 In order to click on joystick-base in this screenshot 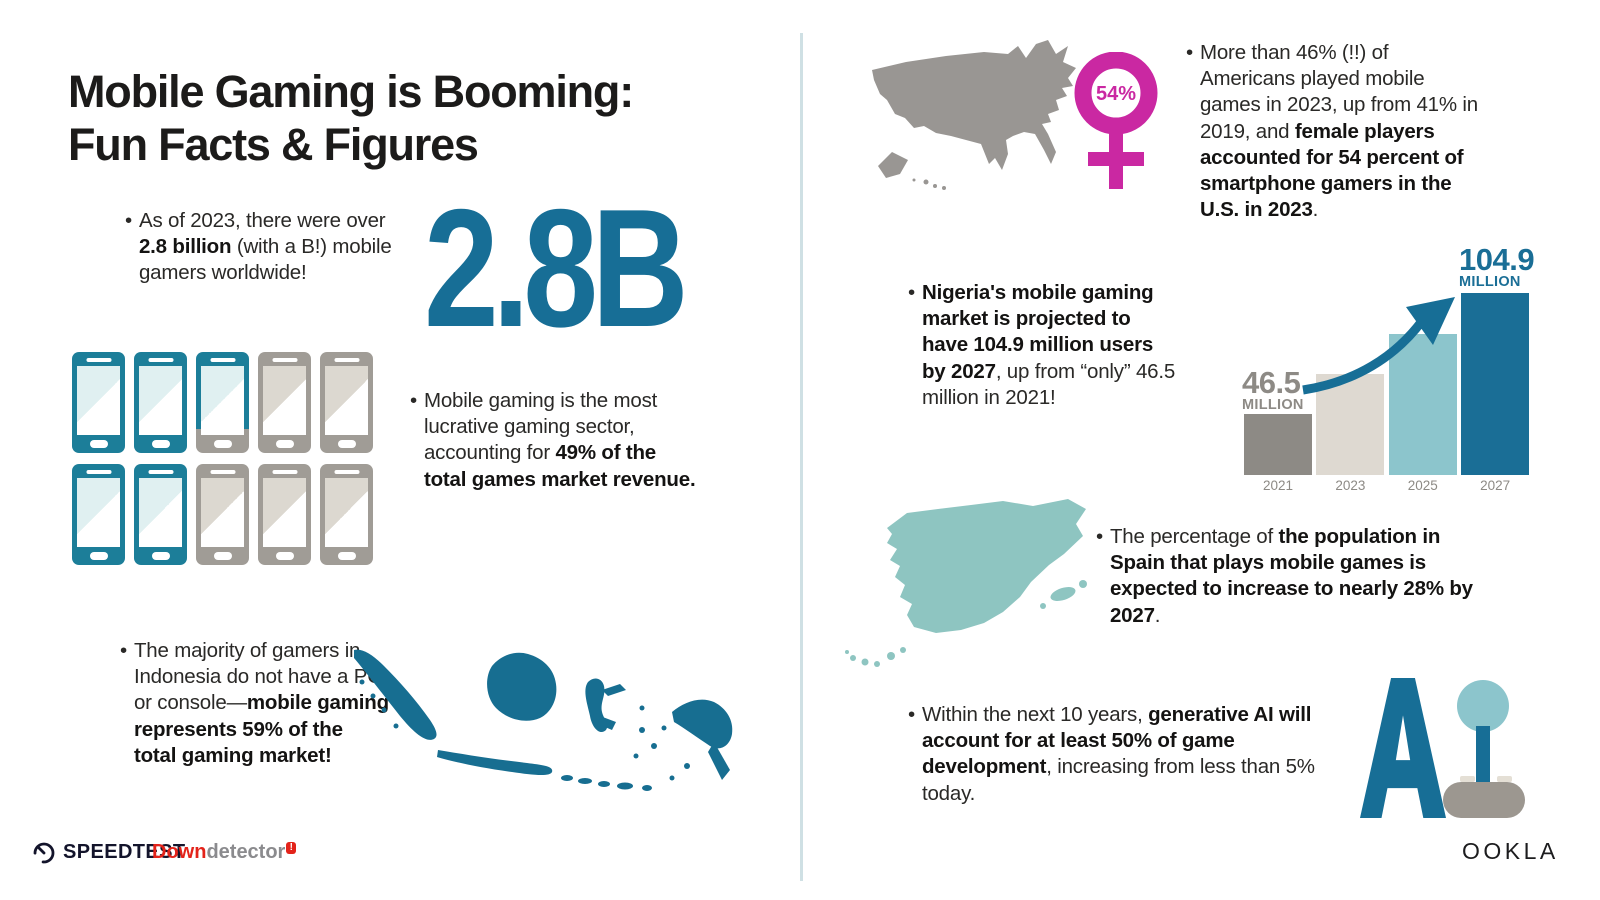, I will do `click(1484, 800)`.